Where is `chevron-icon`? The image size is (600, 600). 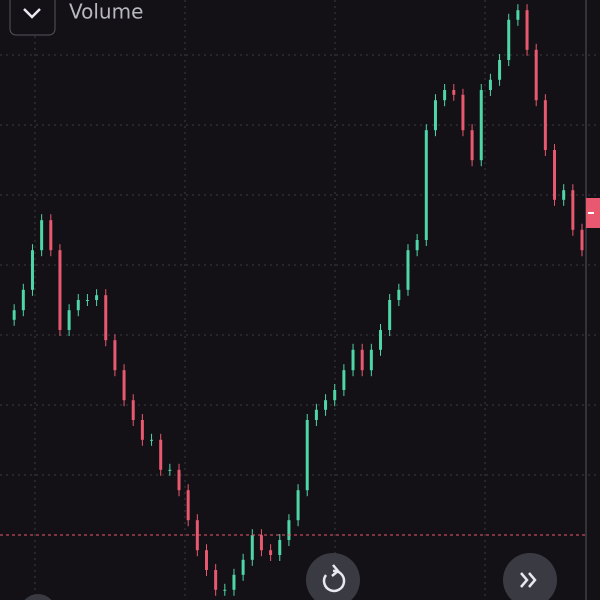
chevron-icon is located at coordinates (32, 13).